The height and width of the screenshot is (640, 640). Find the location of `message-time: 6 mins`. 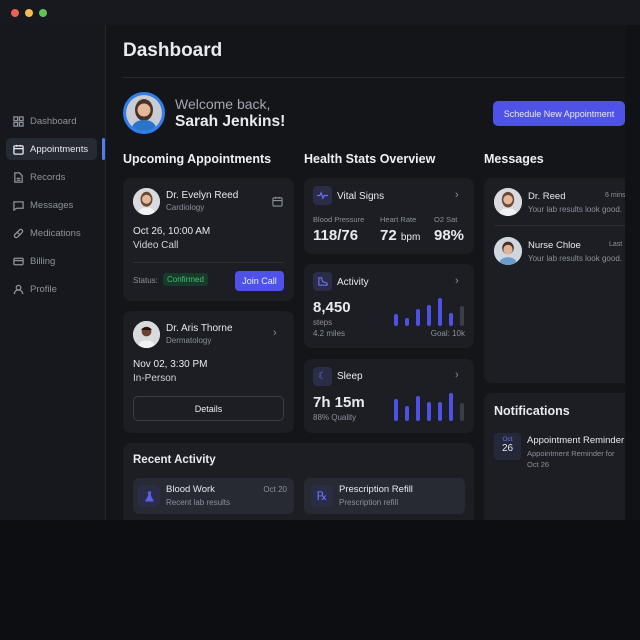

message-time: 6 mins is located at coordinates (615, 195).